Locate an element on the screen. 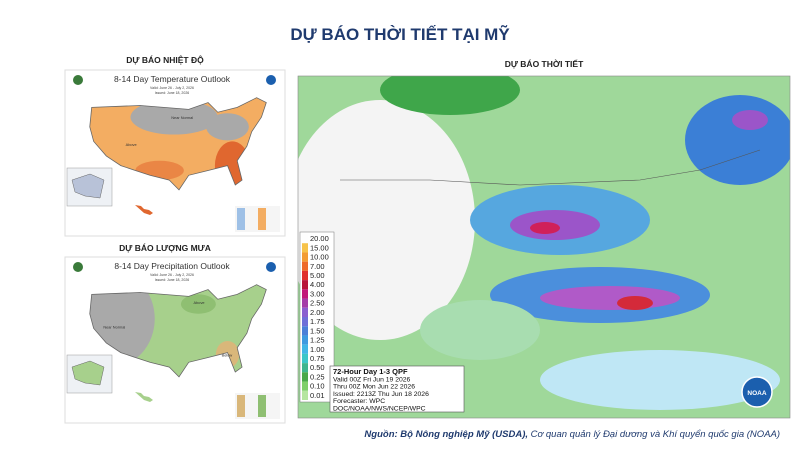  ocean is located at coordinates (660, 380).